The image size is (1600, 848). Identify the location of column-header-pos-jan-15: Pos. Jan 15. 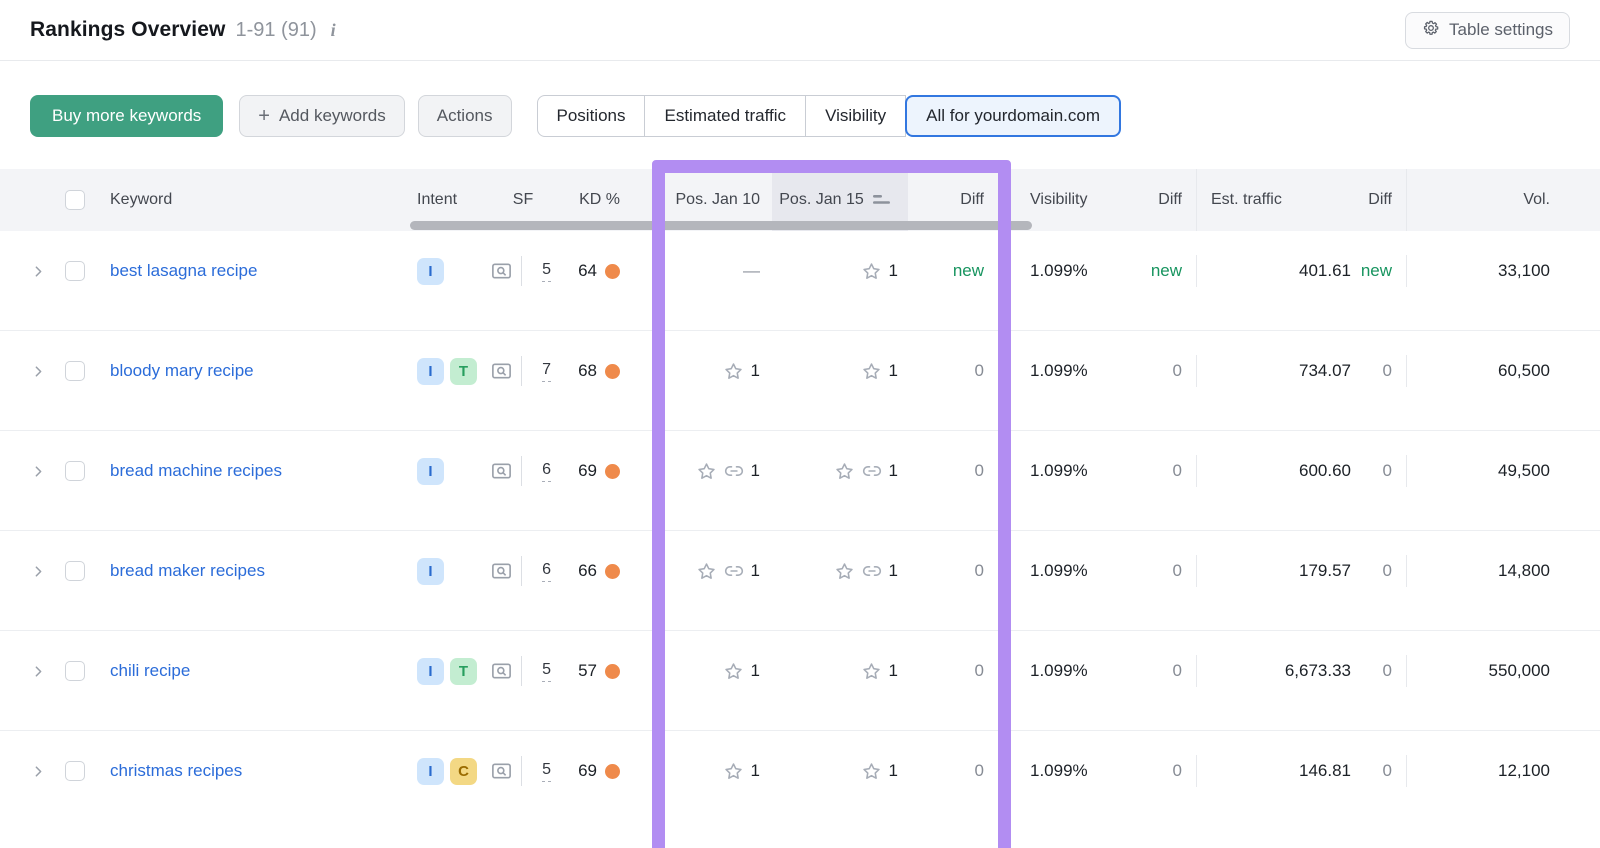
(840, 200).